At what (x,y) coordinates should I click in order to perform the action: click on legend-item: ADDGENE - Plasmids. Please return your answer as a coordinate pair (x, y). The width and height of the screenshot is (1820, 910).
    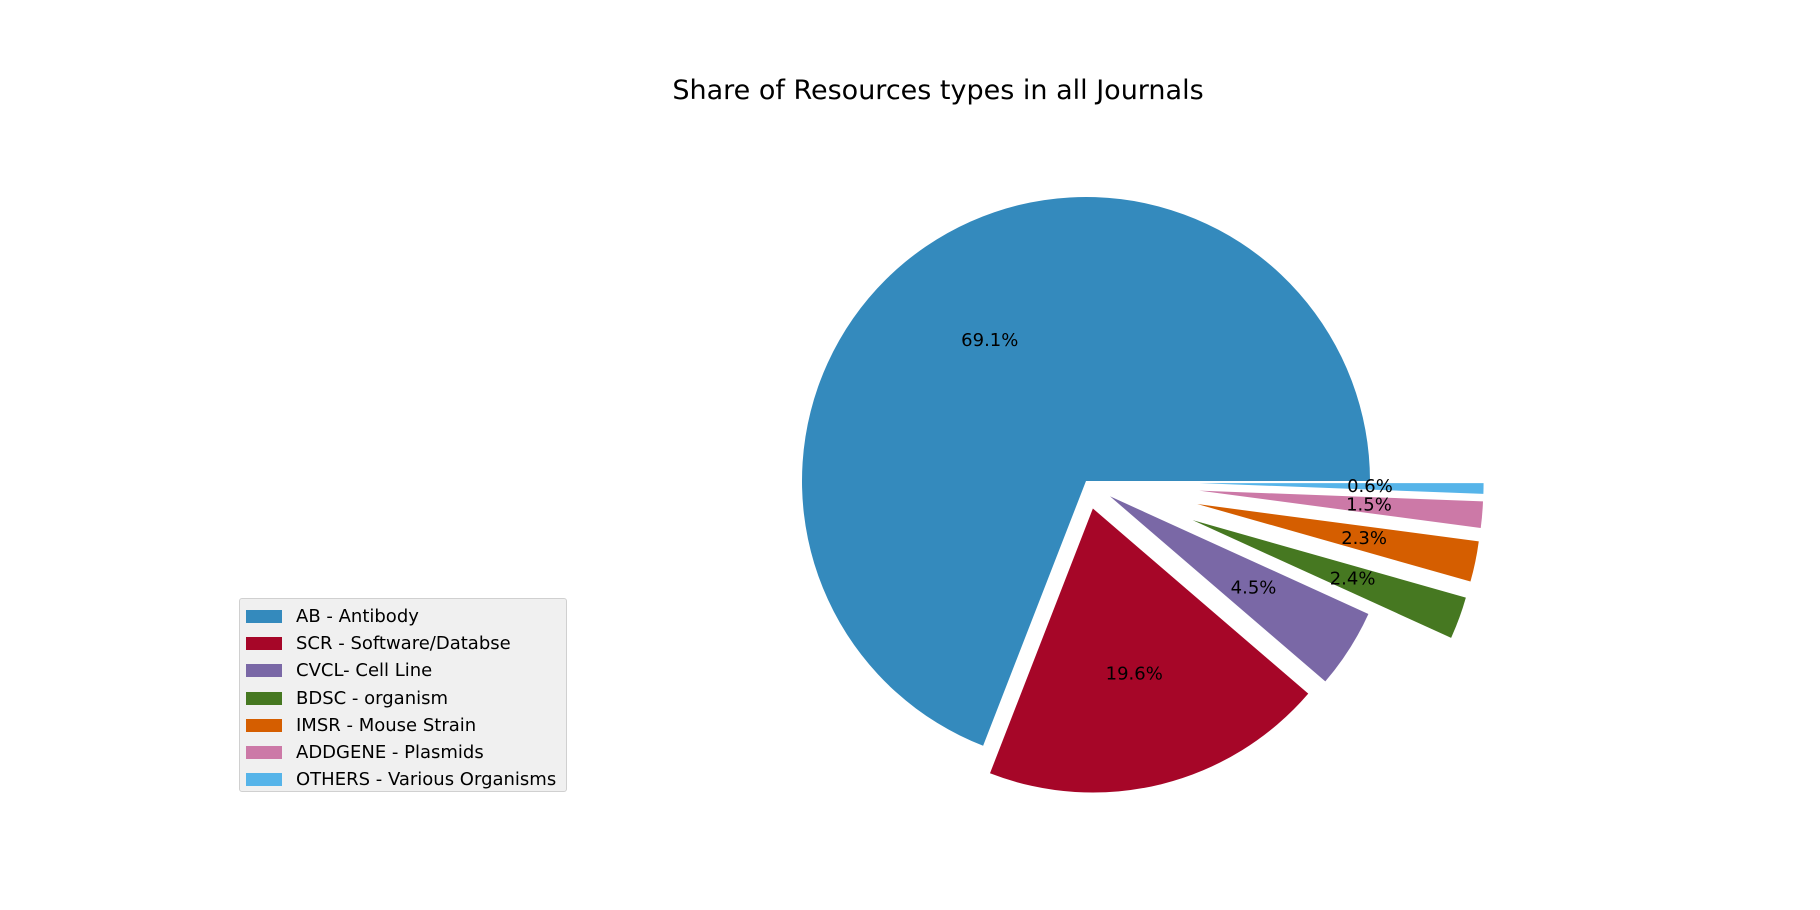
    Looking at the image, I should click on (403, 752).